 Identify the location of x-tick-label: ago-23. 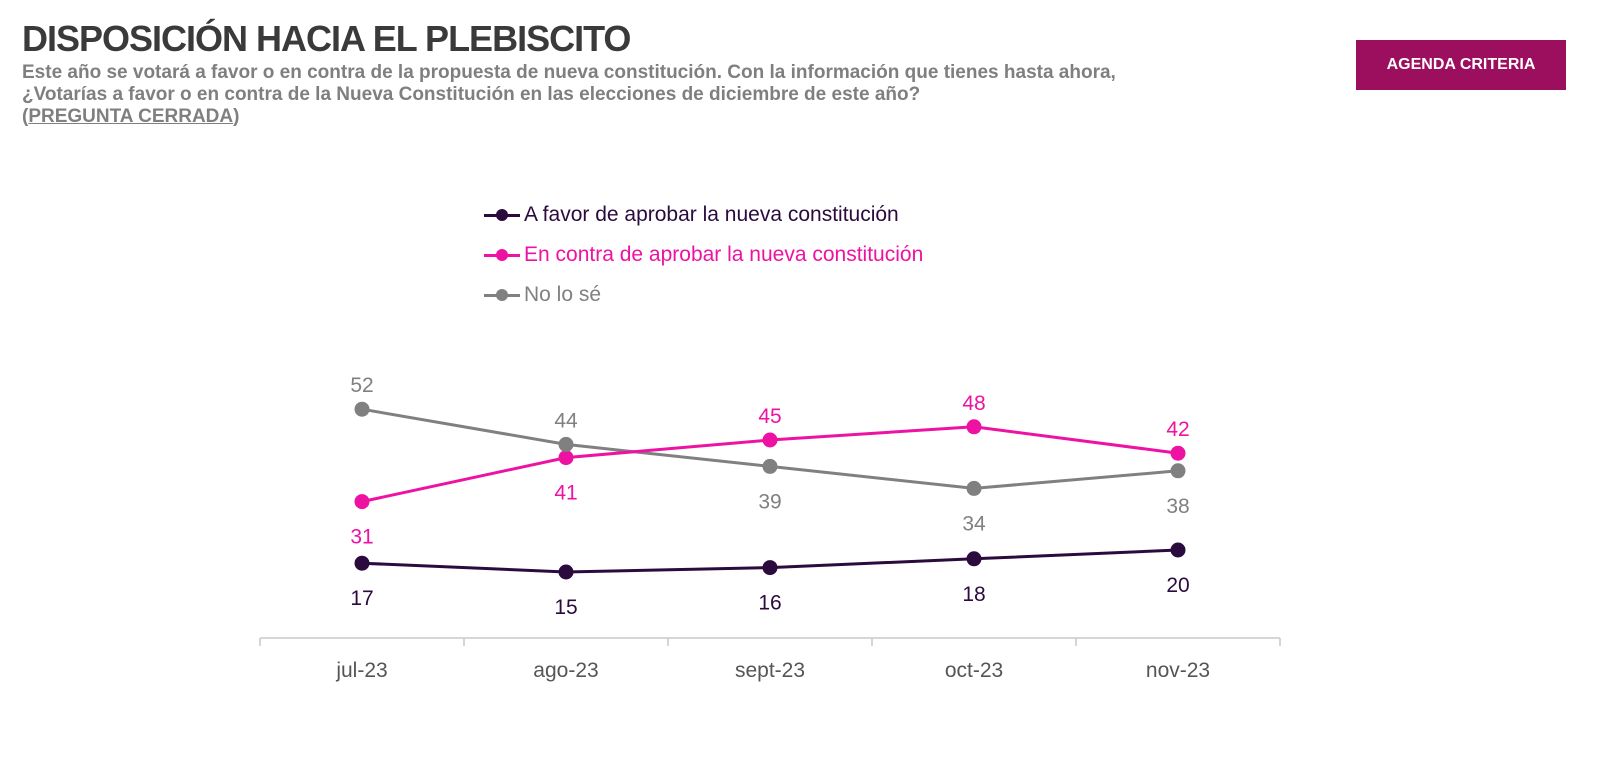
(565, 670).